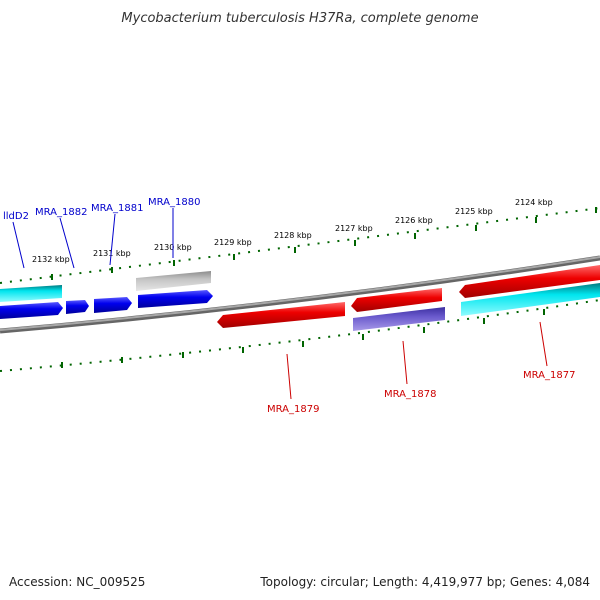  What do you see at coordinates (61, 212) in the screenshot?
I see `gene-label-MRA_1882: MRA_1882` at bounding box center [61, 212].